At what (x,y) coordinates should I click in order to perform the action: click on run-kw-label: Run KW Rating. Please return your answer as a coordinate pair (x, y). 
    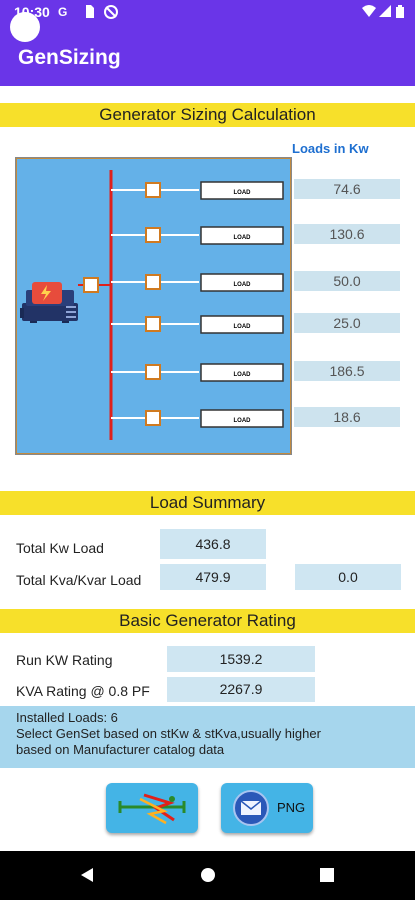
    Looking at the image, I should click on (64, 660).